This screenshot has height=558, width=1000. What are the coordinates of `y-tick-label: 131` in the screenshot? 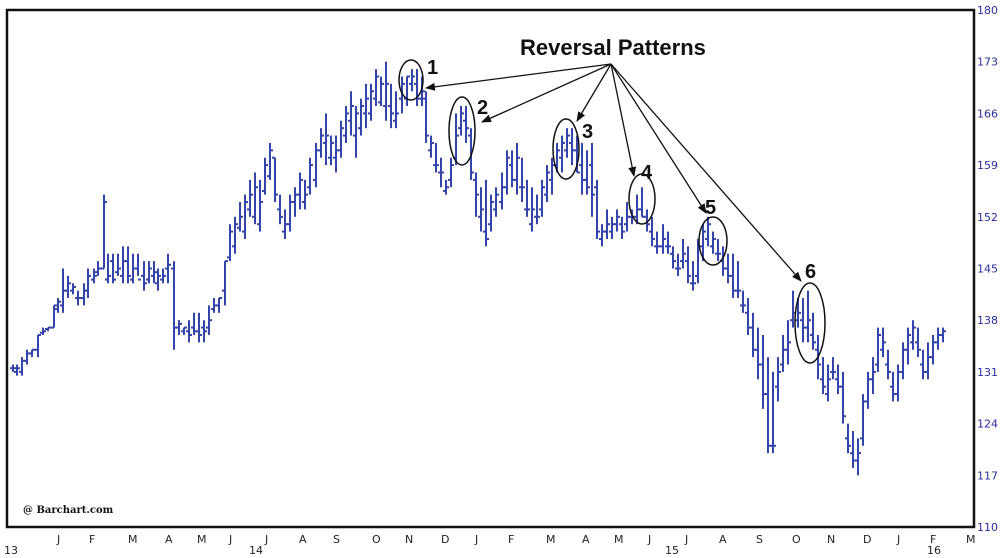 It's located at (987, 372).